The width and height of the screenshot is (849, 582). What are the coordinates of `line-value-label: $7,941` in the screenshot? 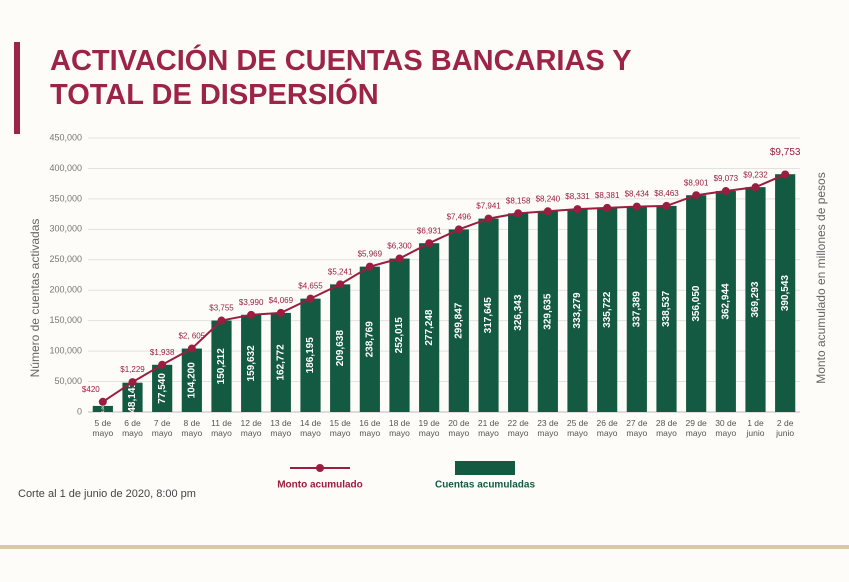 It's located at (488, 206).